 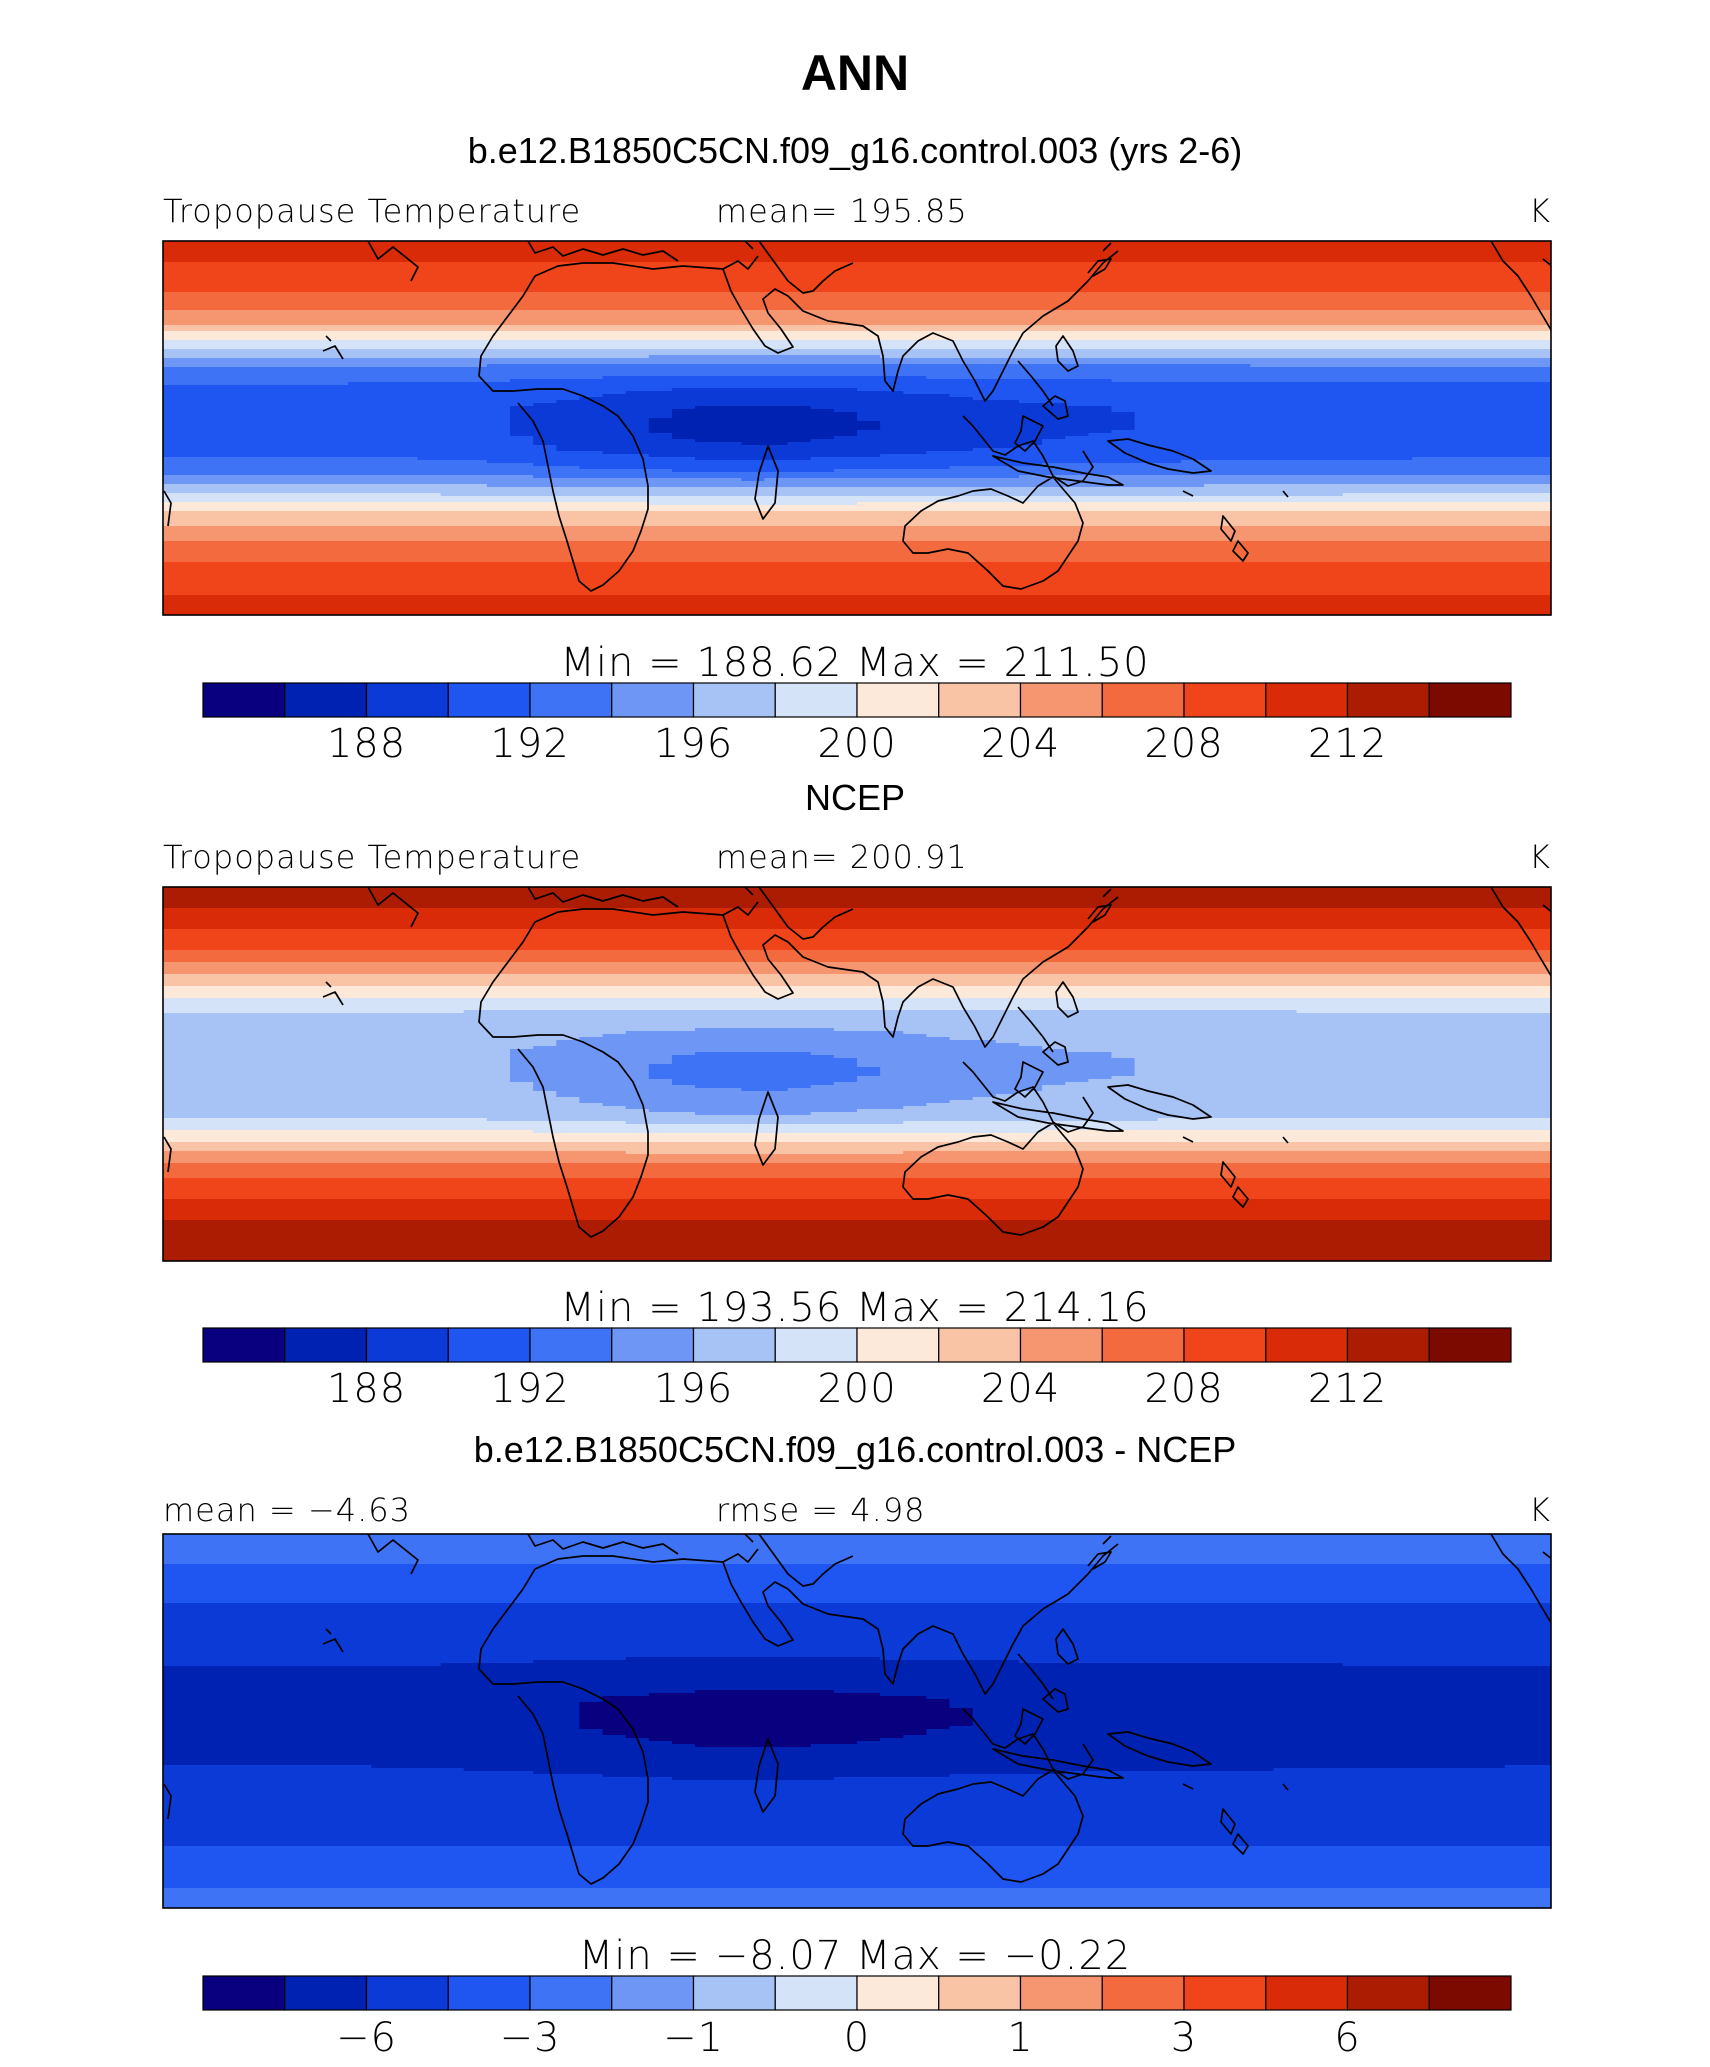 I want to click on colorbar-tick-label: 204, so click(x=1020, y=744).